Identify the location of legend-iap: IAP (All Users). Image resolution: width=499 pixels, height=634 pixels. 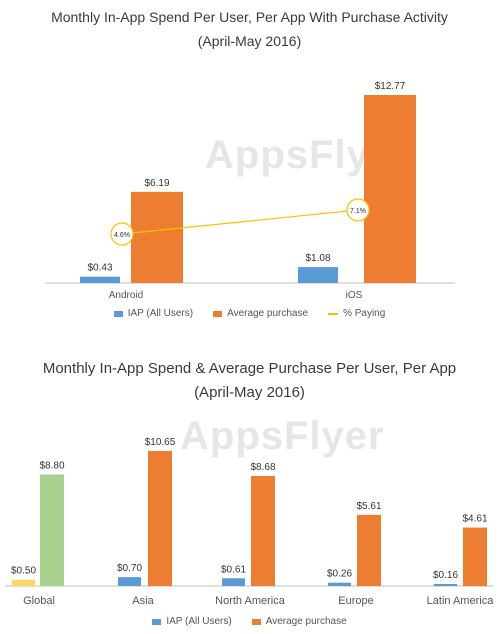
(153, 313).